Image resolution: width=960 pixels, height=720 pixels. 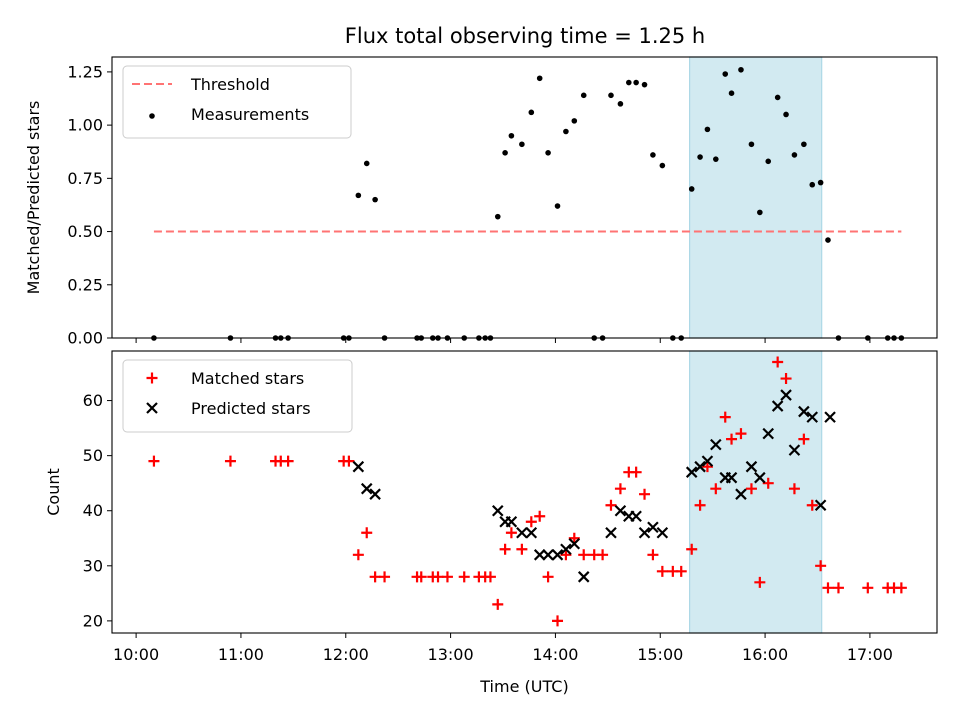 I want to click on legend-label: Threshold, so click(x=230, y=84).